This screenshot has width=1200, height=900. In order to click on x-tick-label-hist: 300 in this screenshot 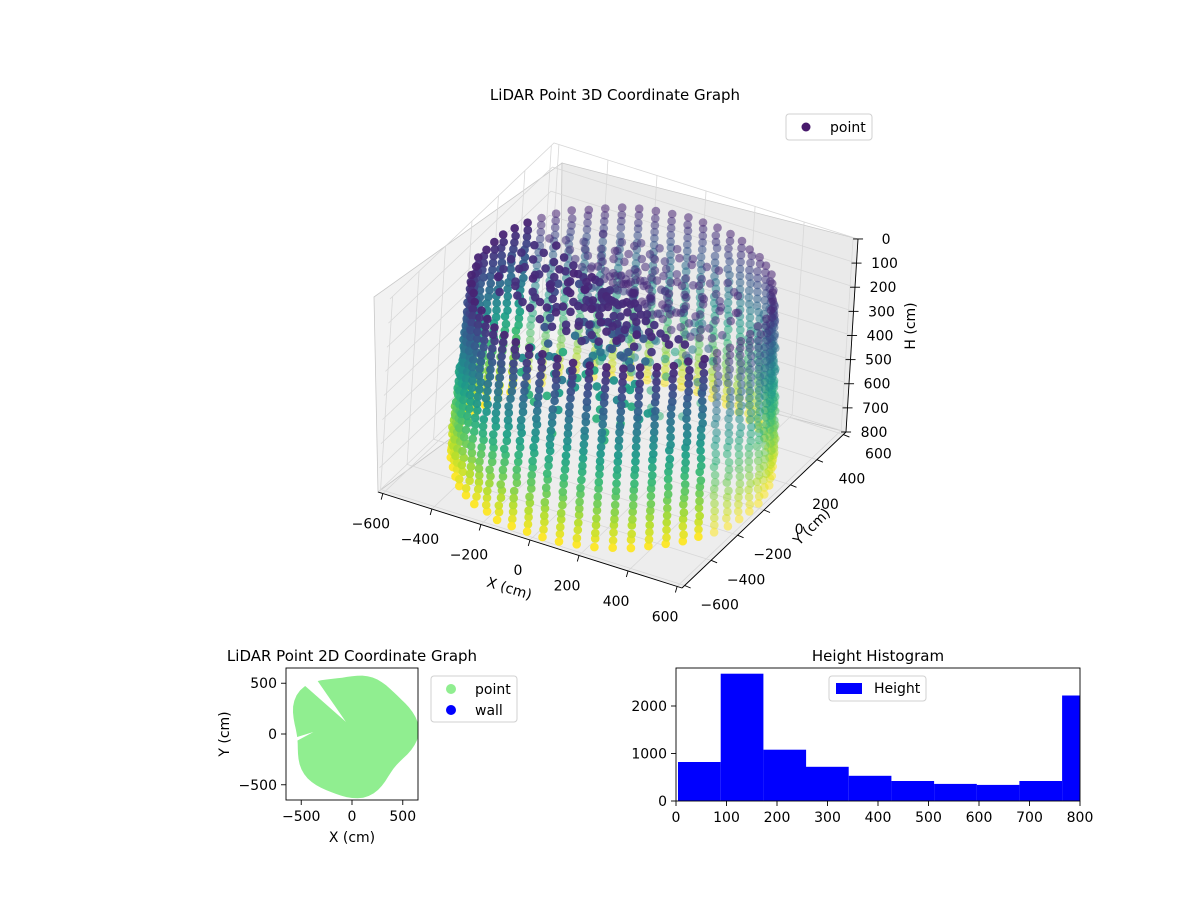, I will do `click(827, 818)`.